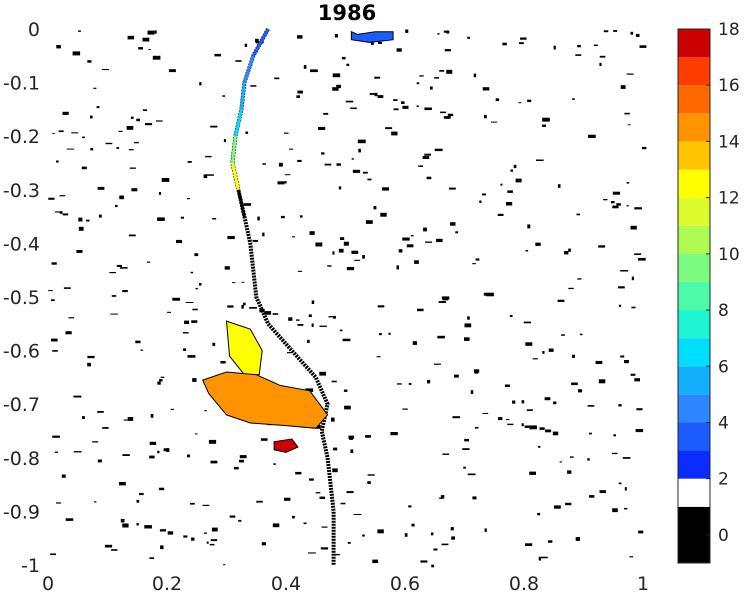 The width and height of the screenshot is (744, 595). I want to click on colorbar: 0 2 4 6 8 10 12 14 16 18, so click(708, 292).